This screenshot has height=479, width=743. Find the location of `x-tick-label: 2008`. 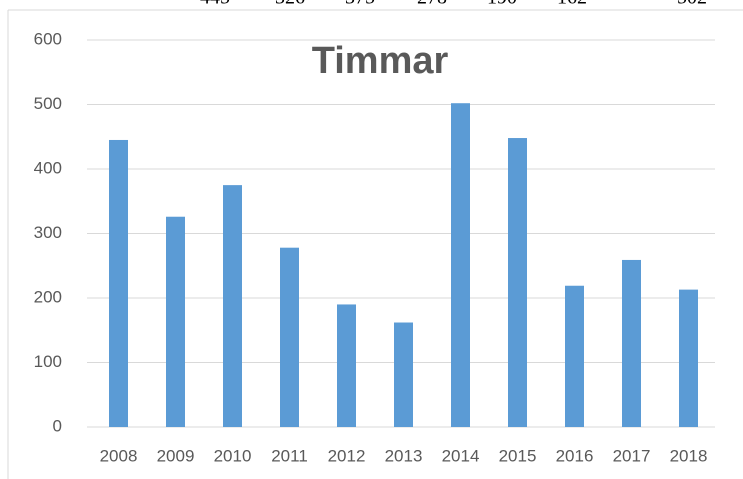

x-tick-label: 2008 is located at coordinates (119, 455).